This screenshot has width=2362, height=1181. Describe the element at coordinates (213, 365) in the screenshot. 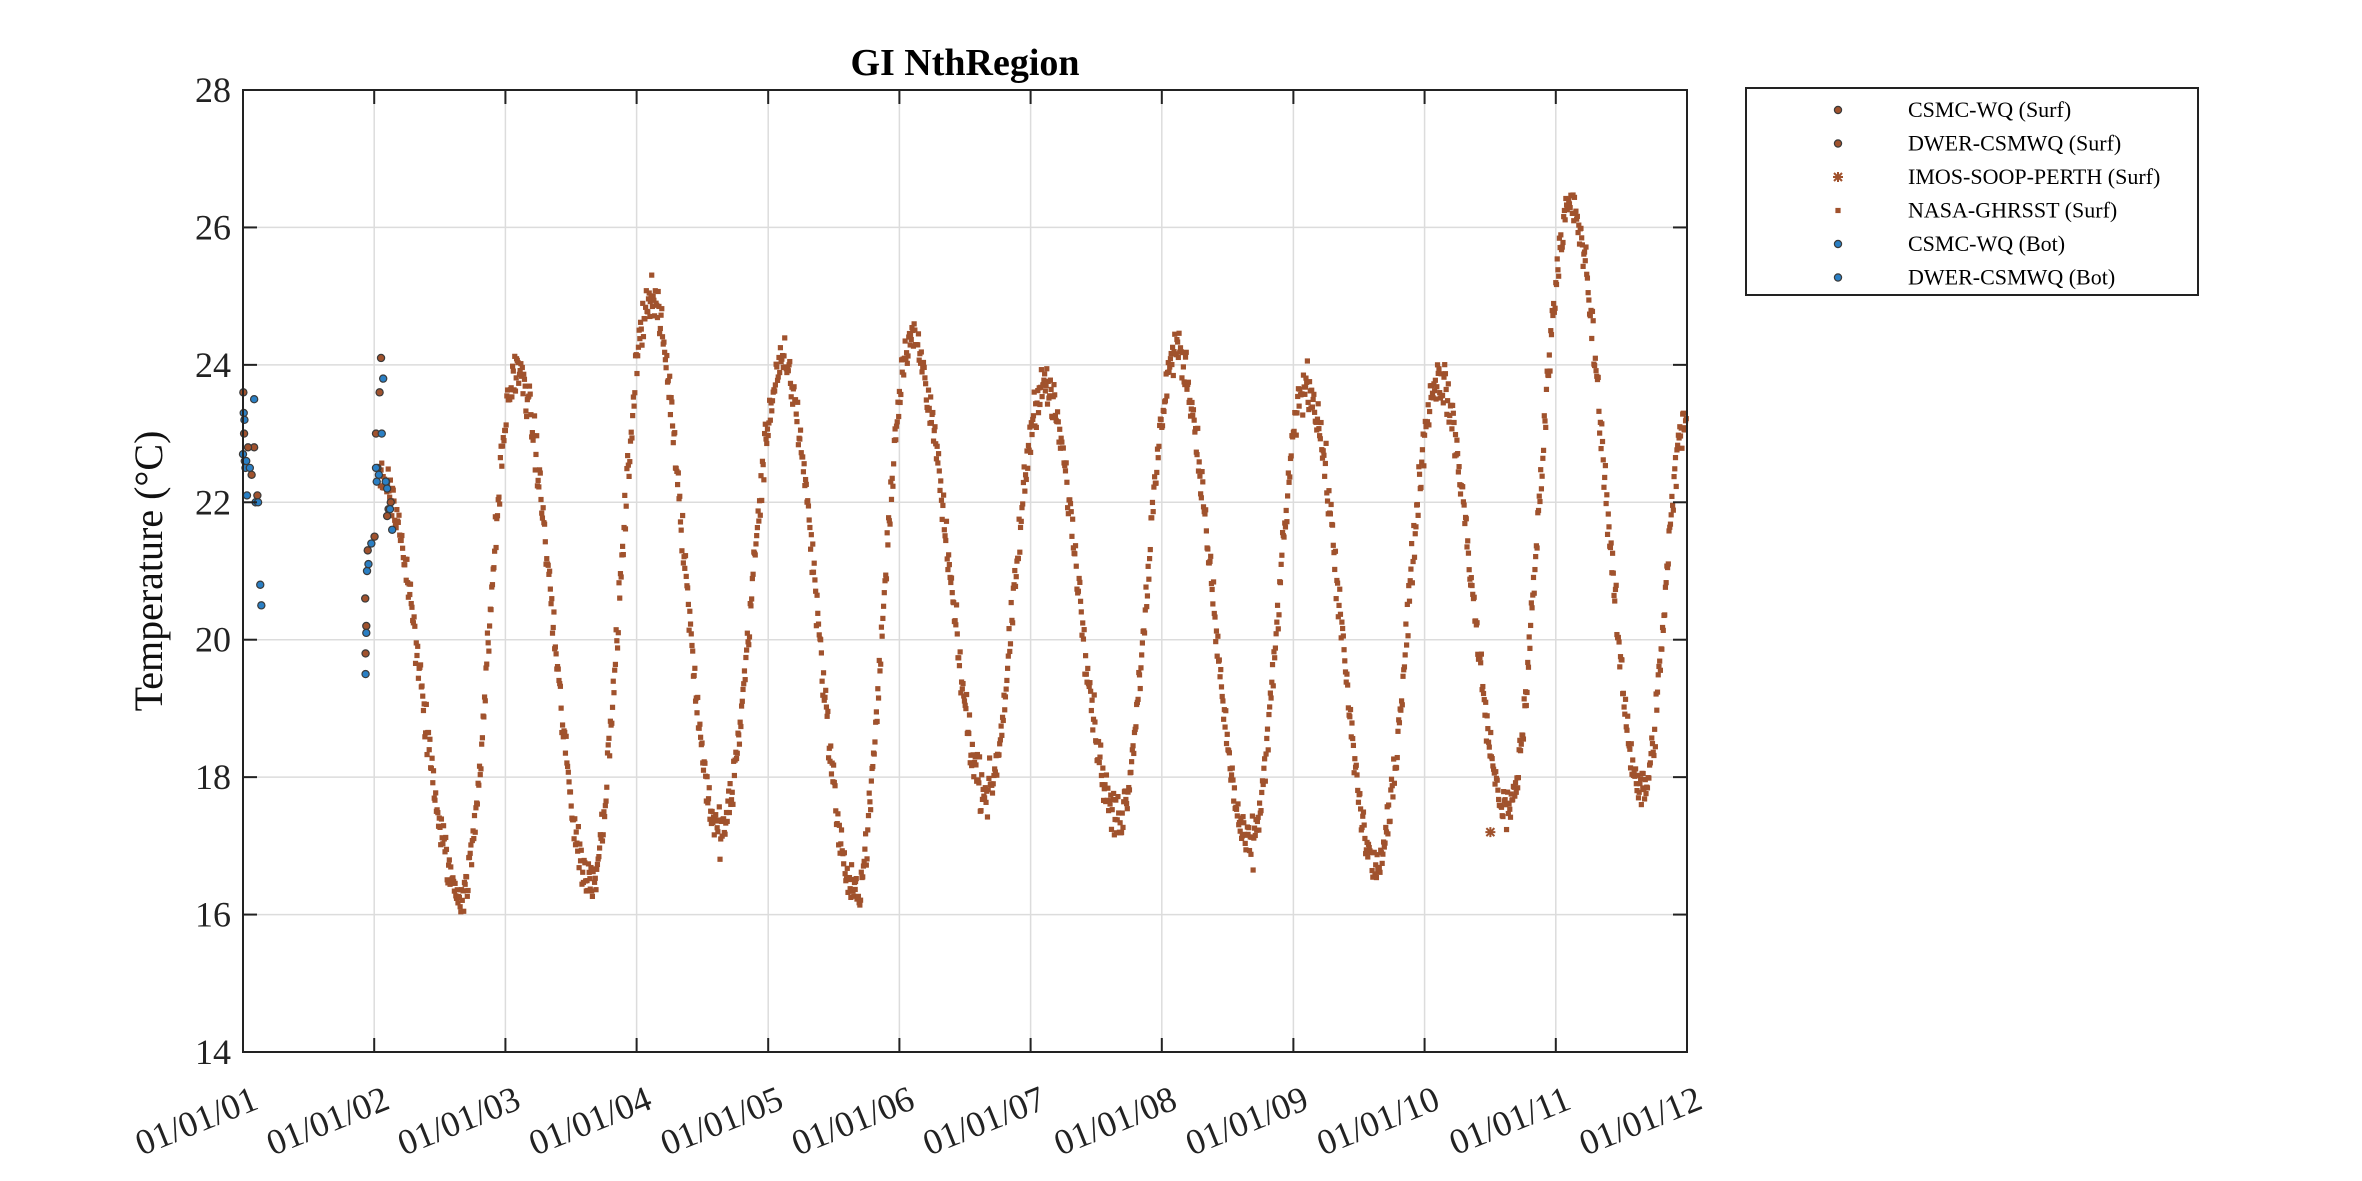

I see `y-tick-label: 24` at that location.